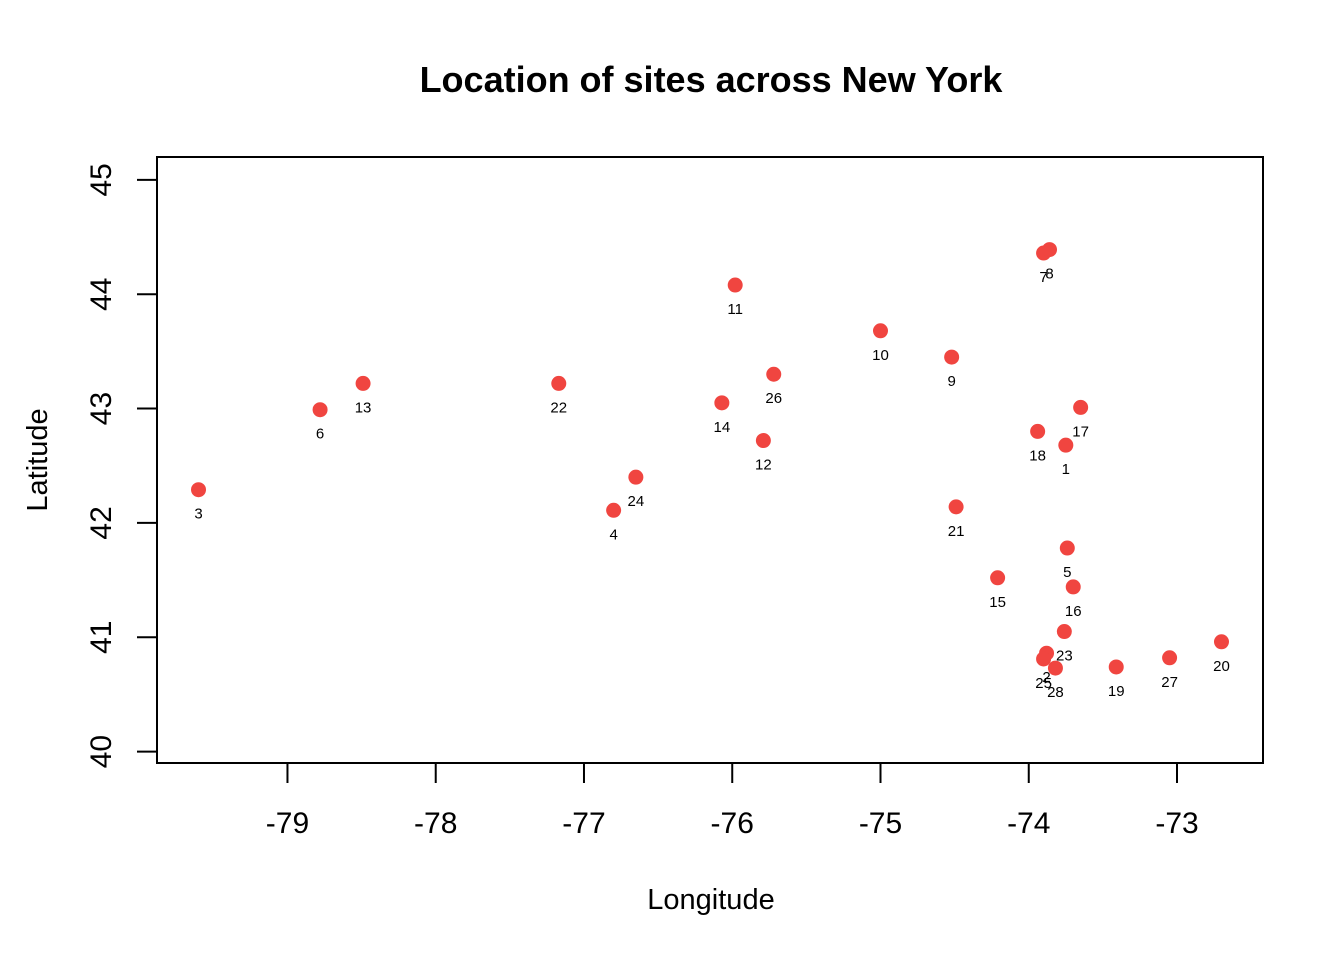 The image size is (1344, 960). Describe the element at coordinates (732, 823) in the screenshot. I see `x-tick-label: -76` at that location.